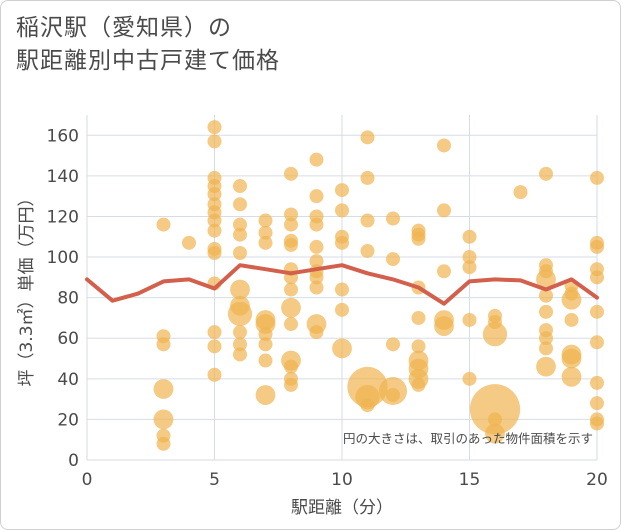 The height and width of the screenshot is (530, 621). What do you see at coordinates (63, 136) in the screenshot?
I see `y-tick-label: 160` at bounding box center [63, 136].